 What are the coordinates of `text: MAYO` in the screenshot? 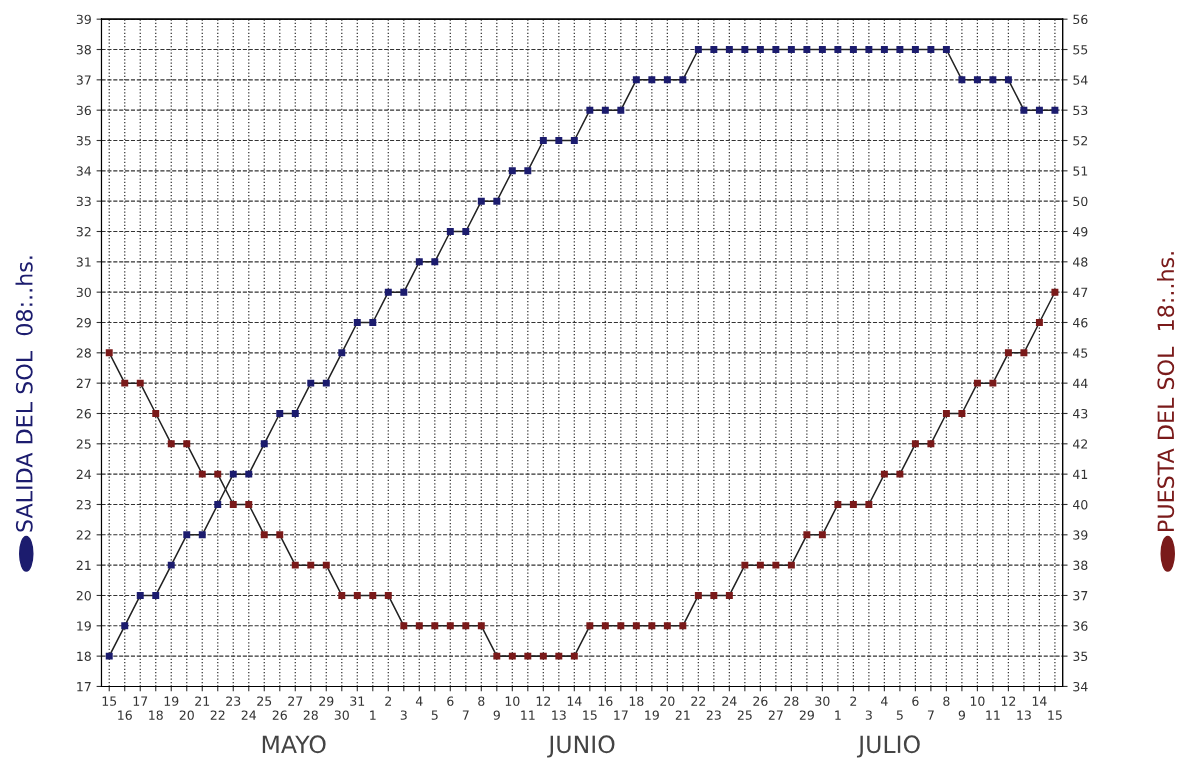 It's located at (294, 744).